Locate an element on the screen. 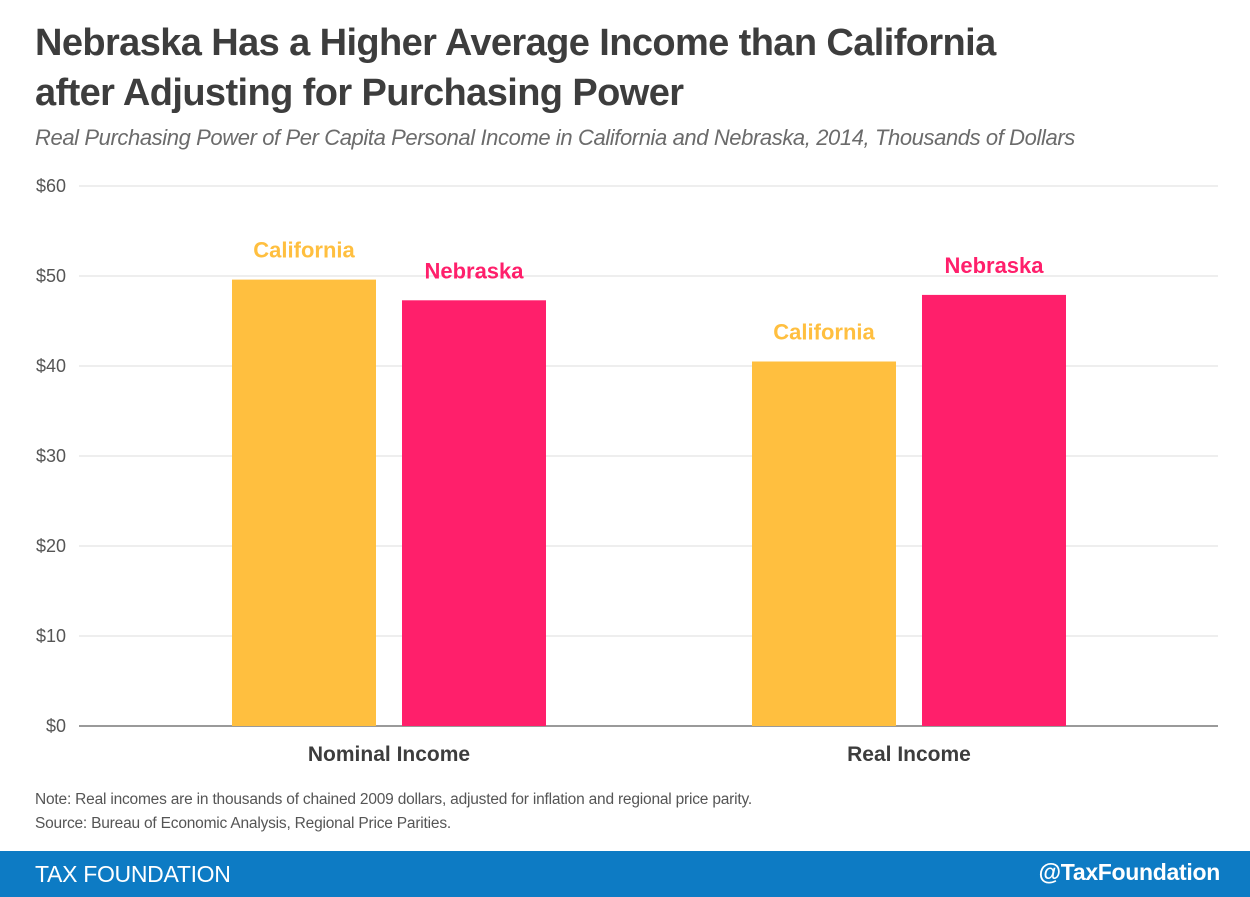  brand-name: TAX FOUNDATION is located at coordinates (133, 874).